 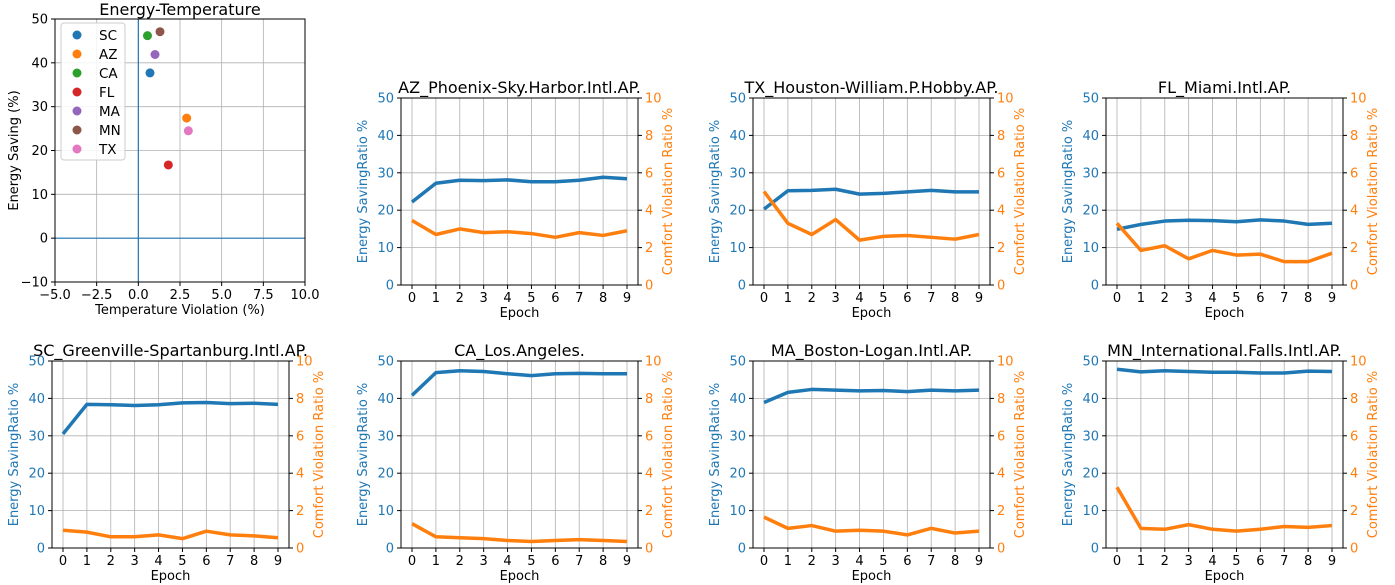 What do you see at coordinates (107, 150) in the screenshot?
I see `legend-label: TX` at bounding box center [107, 150].